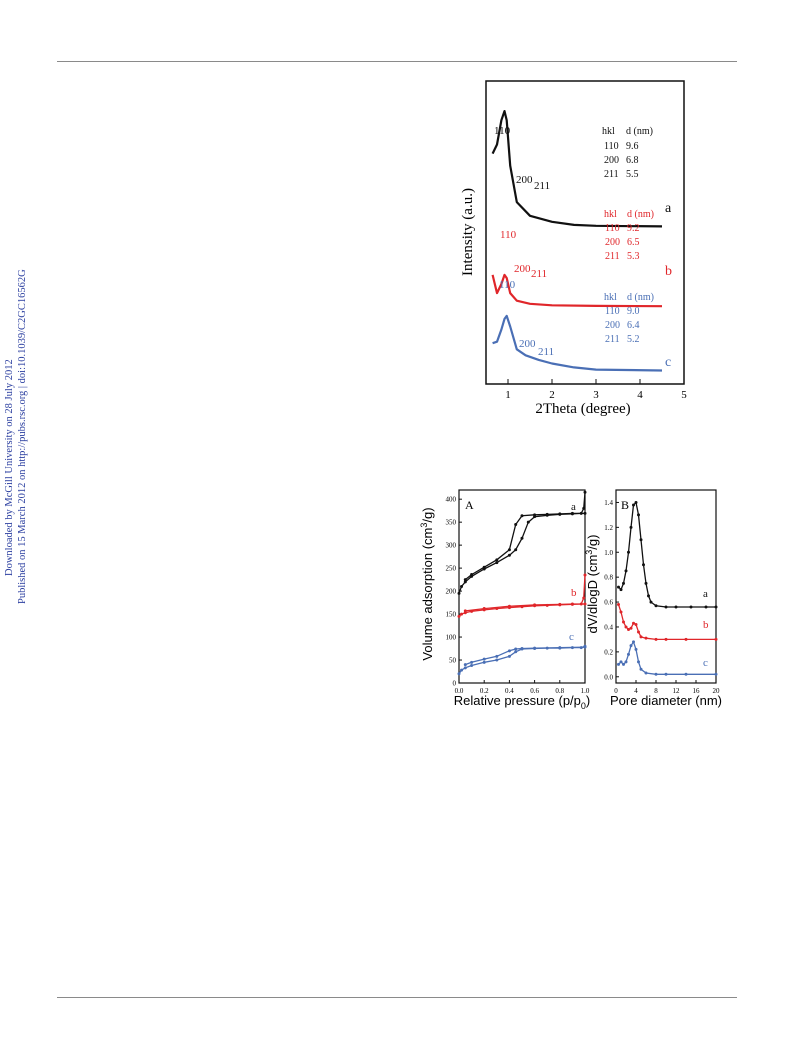 The width and height of the screenshot is (793, 1039). Describe the element at coordinates (508, 235) in the screenshot. I see `xrd-b-peak-110: 110` at that location.